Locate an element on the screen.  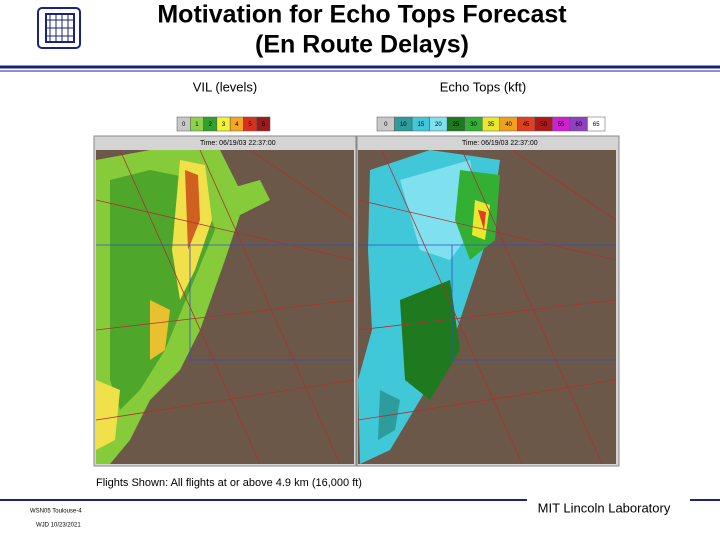
title: (En Route Delays) is located at coordinates (362, 45).